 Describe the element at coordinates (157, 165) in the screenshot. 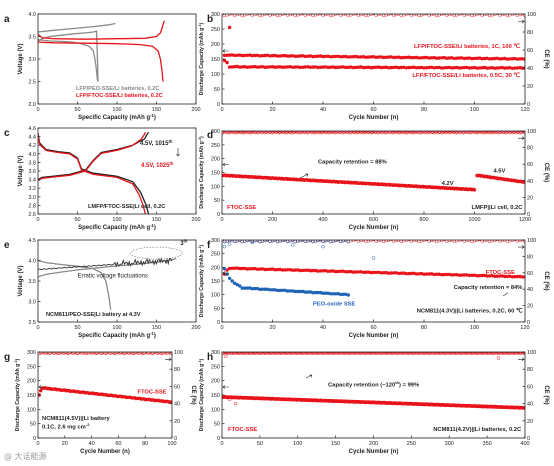

I see `annotation-c-1: 4.5V, 1025th` at that location.